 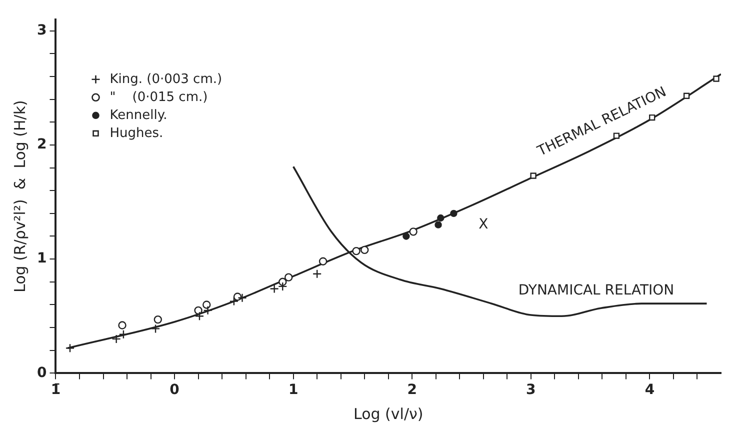 I want to click on y-axis-title: Log (R/ρv²l²) & Log (H/k), so click(x=19, y=196).